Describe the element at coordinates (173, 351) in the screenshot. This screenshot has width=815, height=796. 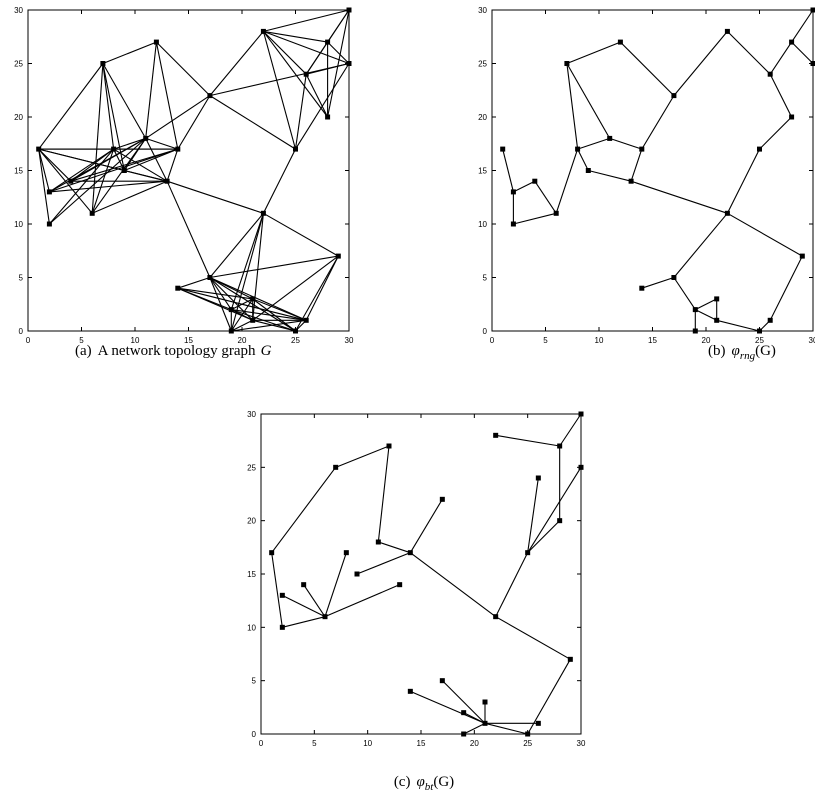
I see `caption: (a) A network topology graph G` at that location.